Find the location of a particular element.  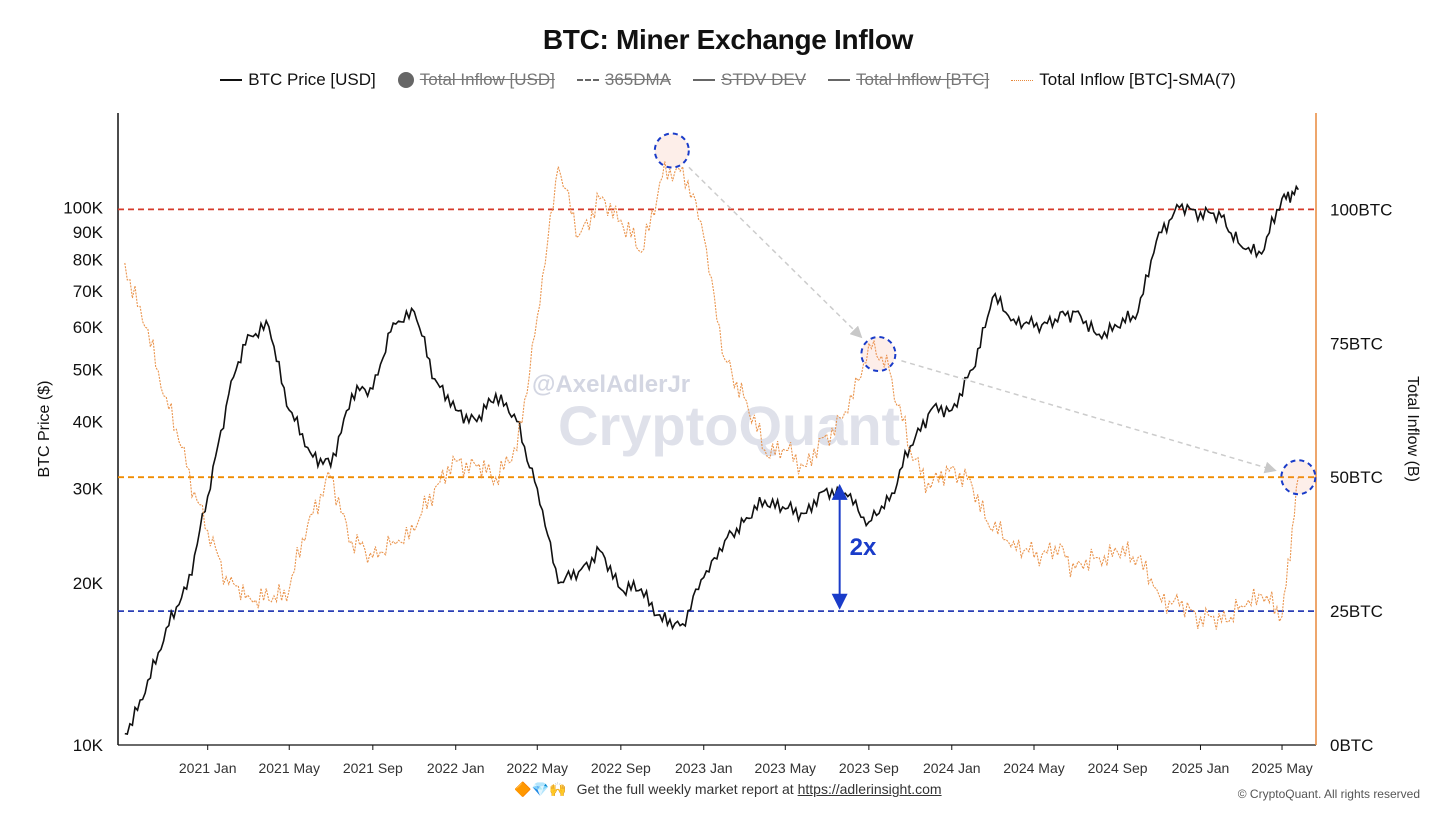

x-tick-label: 2023 May is located at coordinates (785, 768).